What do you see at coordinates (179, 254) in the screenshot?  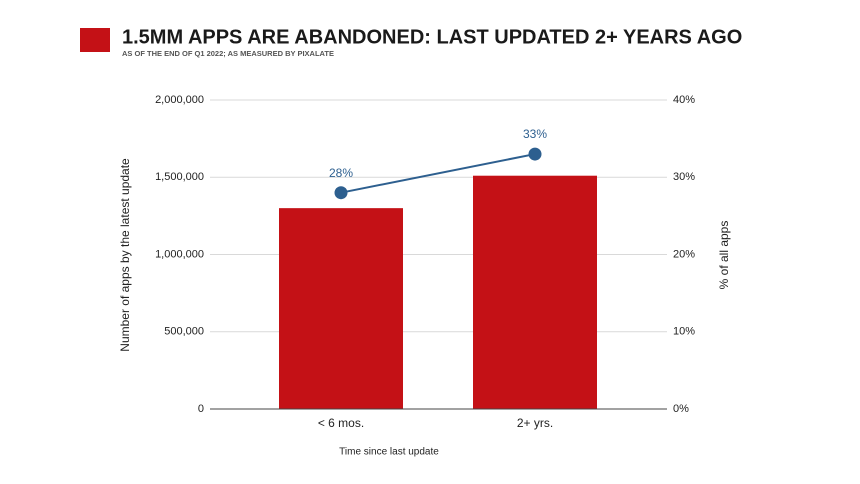 I see `y-tick-label: 1,000,000` at bounding box center [179, 254].